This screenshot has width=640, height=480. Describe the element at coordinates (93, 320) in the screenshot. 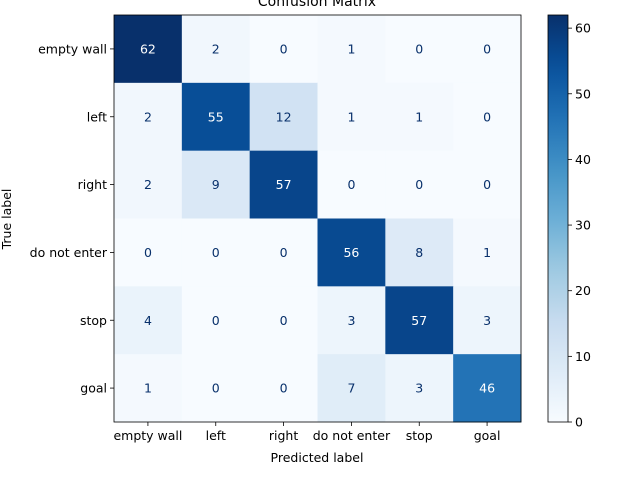

I see `y-tick-label: stop` at that location.